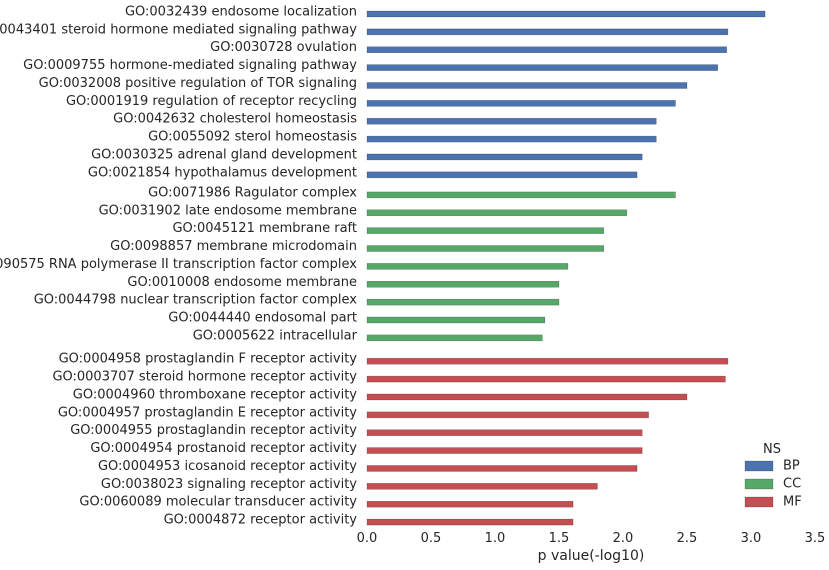  I want to click on legend-entries: BP CC MF, so click(773, 484).